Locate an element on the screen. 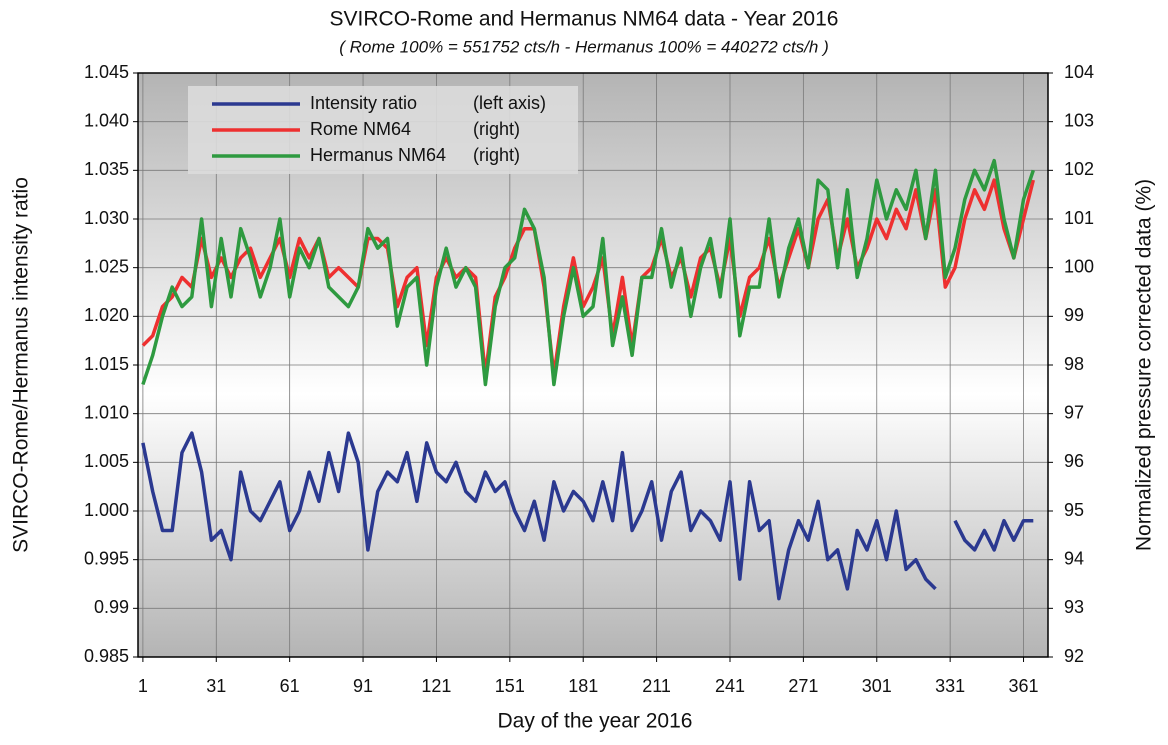 The height and width of the screenshot is (745, 1168). y-tick-label: 1.025 is located at coordinates (106, 266).